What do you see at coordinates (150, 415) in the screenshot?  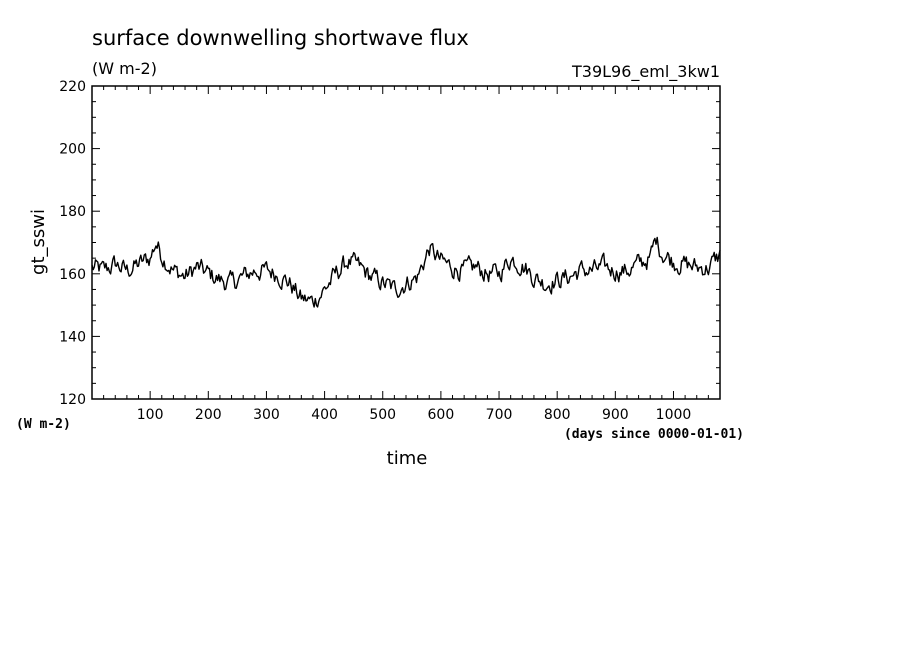 I see `x-tick-label: 100` at bounding box center [150, 415].